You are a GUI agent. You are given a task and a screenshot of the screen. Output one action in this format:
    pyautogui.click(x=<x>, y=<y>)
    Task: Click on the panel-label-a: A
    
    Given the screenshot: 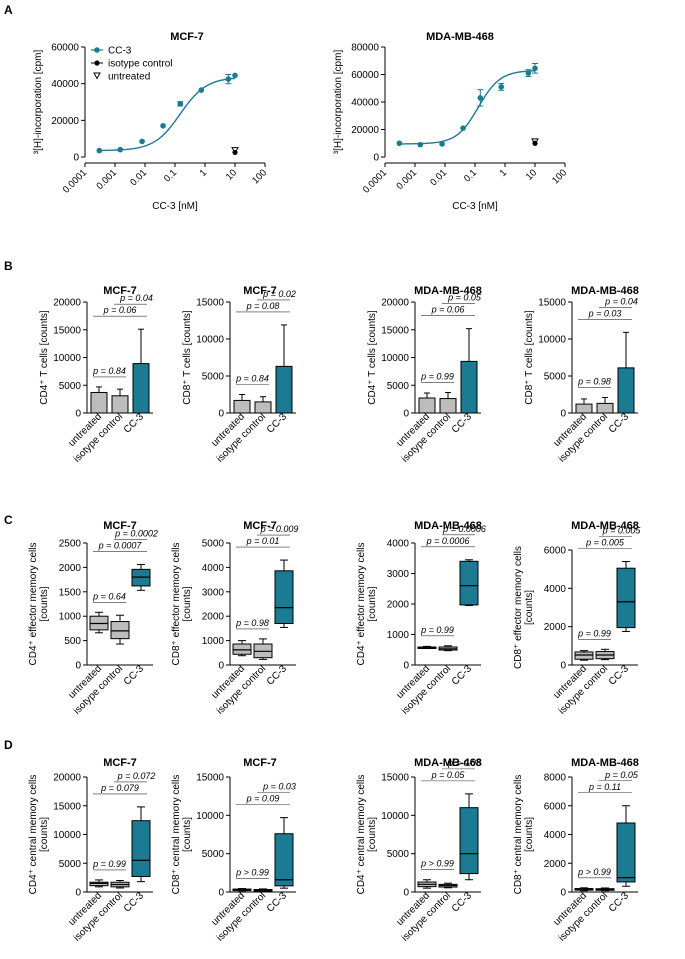 What is the action you would take?
    pyautogui.click(x=8, y=10)
    